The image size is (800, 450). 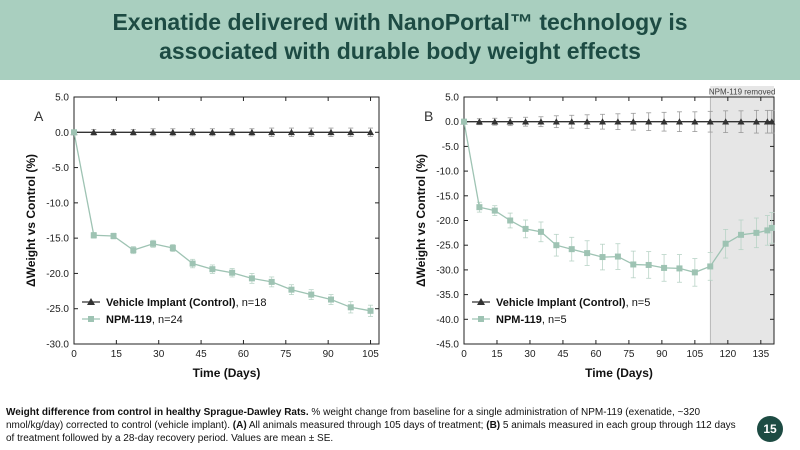 What do you see at coordinates (222, 222) in the screenshot?
I see `chart-a-npm-line` at bounding box center [222, 222].